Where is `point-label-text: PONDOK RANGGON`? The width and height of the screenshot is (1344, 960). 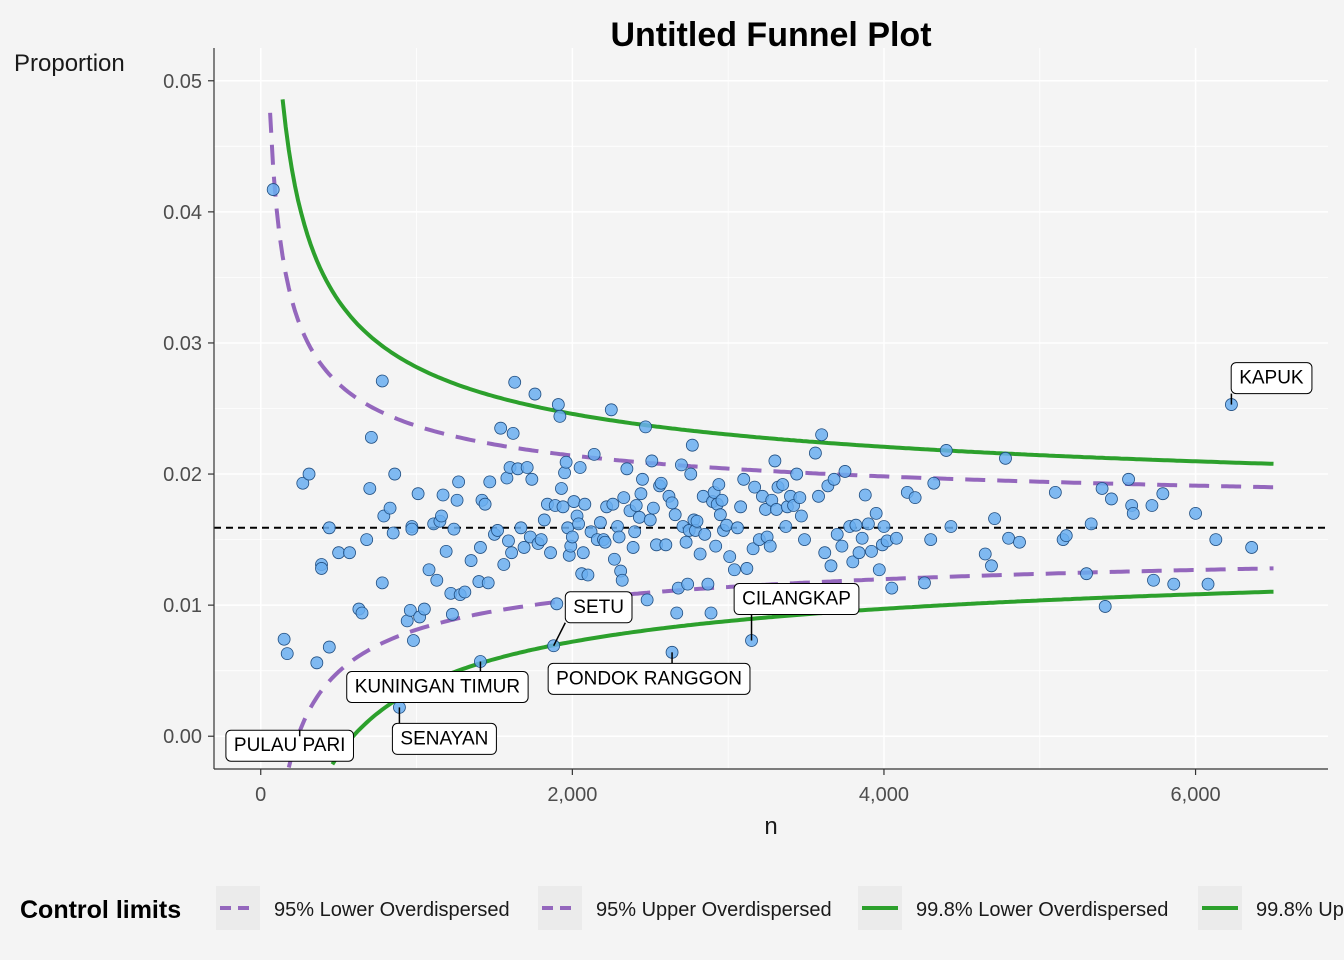 point-label-text: PONDOK RANGGON is located at coordinates (649, 678).